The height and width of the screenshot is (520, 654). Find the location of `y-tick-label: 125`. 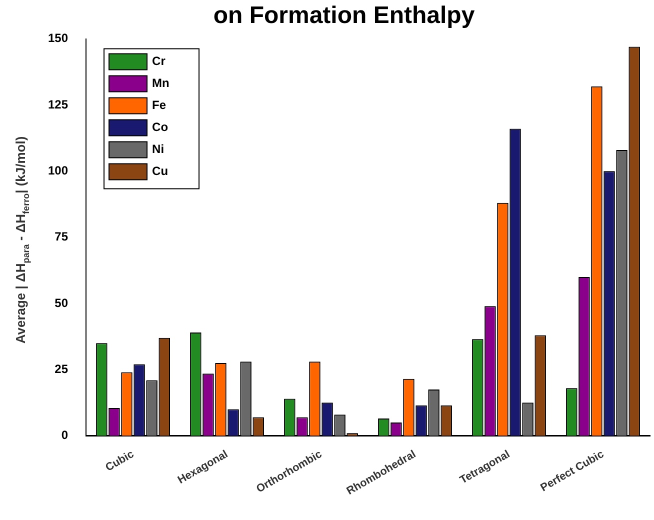

y-tick-label: 125 is located at coordinates (58, 104).